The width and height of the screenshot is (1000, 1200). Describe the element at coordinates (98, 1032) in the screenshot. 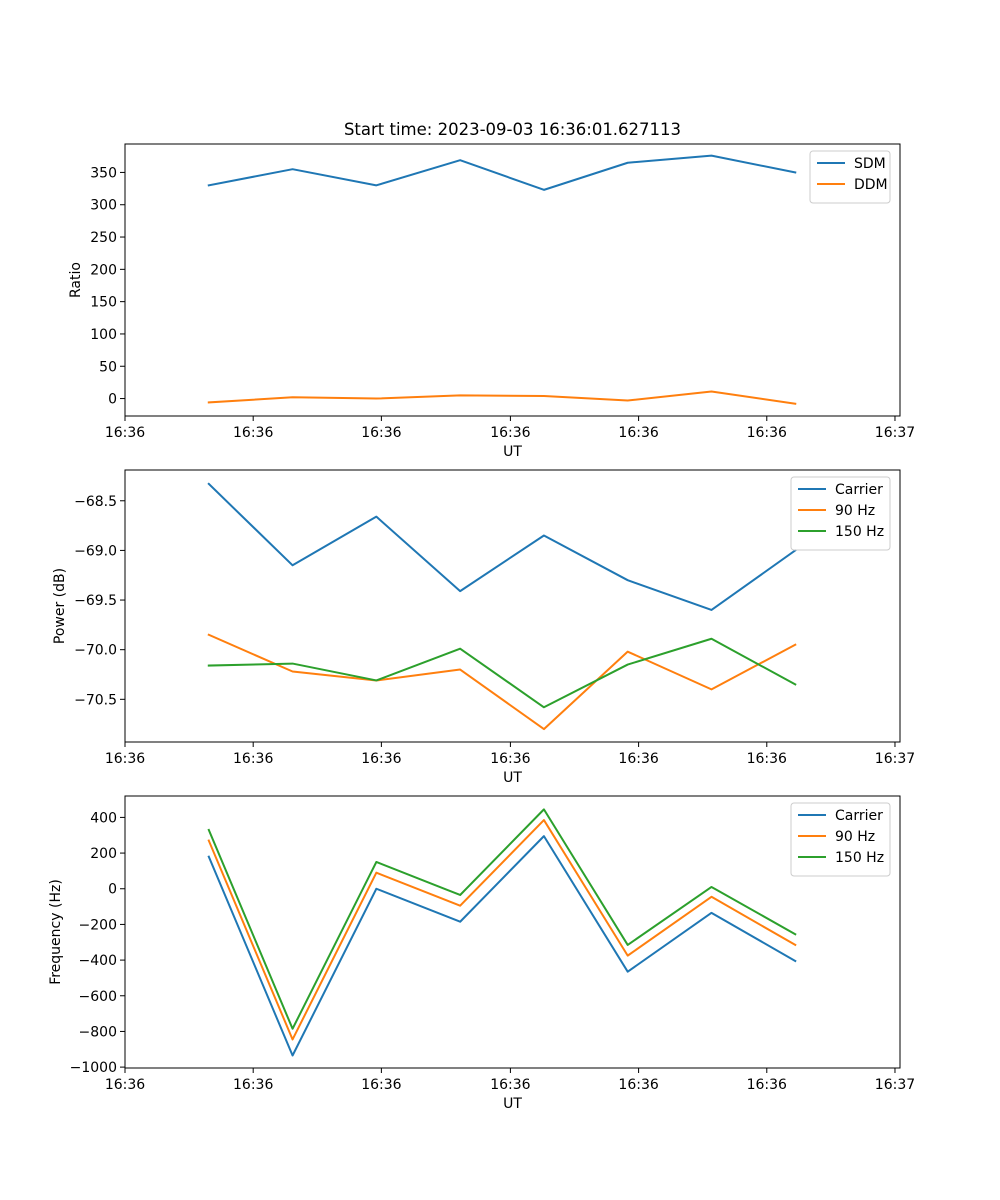

I see `y-tick-label: −800` at that location.